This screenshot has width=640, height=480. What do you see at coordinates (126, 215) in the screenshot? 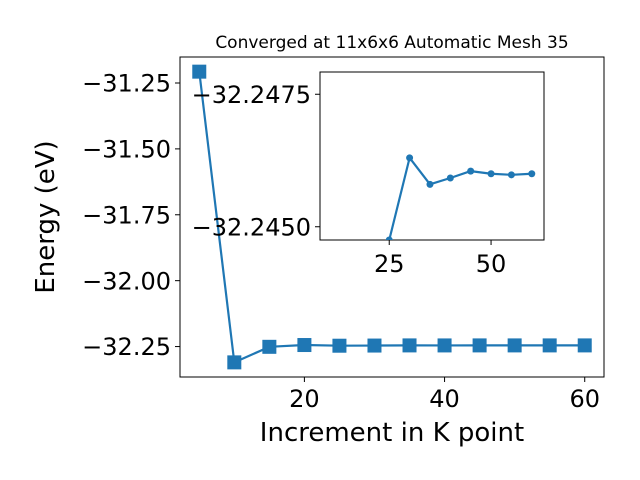
I see `main-y-tick-label: −31.75` at bounding box center [126, 215].